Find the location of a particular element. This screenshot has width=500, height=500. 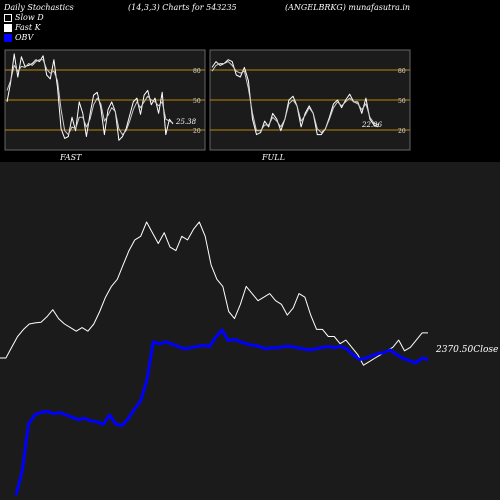

full-level-label-20: 20 is located at coordinates (402, 131).